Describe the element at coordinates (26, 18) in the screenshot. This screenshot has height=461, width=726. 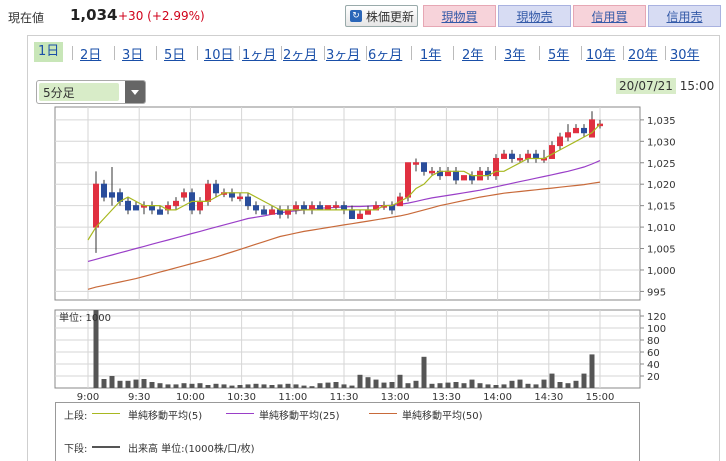
I see `current-price-label: 現在値` at that location.